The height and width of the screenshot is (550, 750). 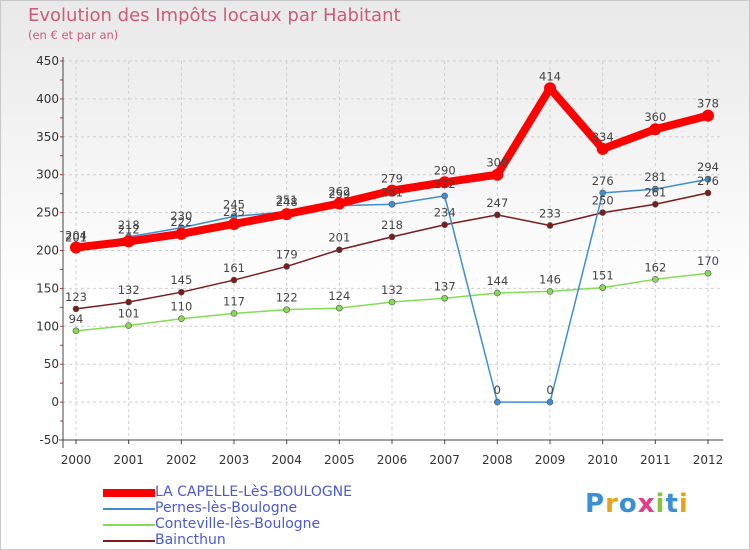 I want to click on logo-letter: r, so click(x=612, y=504).